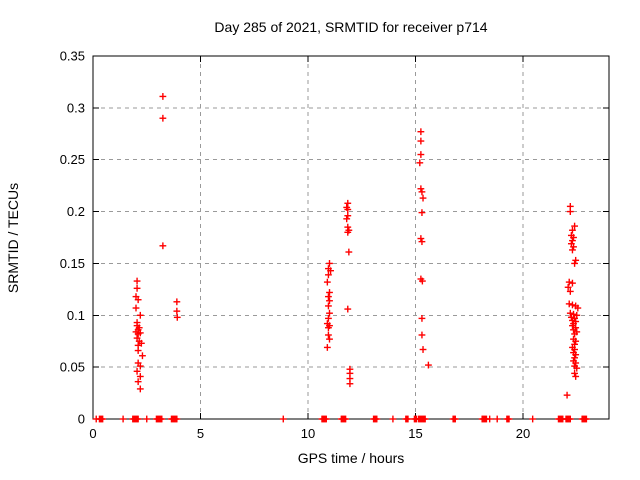 Image resolution: width=640 pixels, height=480 pixels. Describe the element at coordinates (72, 367) in the screenshot. I see `y-tick-label: 0.05` at that location.